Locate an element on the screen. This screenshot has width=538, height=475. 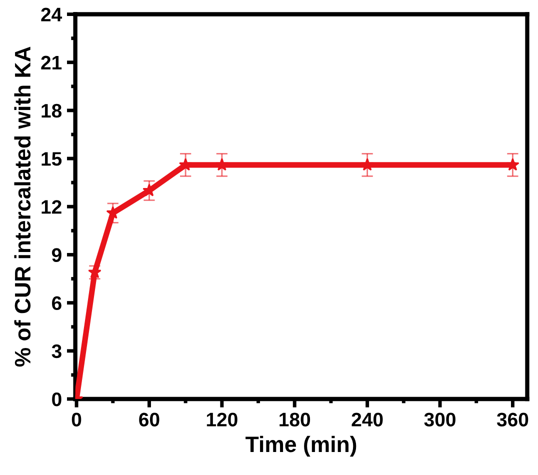
y-tick-label: 21 is located at coordinates (51, 63).